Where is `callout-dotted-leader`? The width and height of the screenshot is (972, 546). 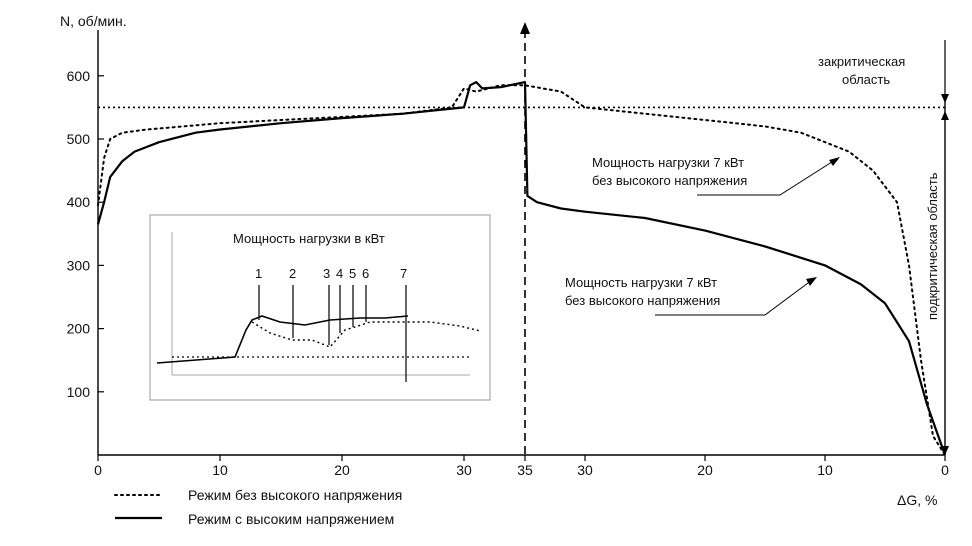 callout-dotted-leader is located at coordinates (766, 177).